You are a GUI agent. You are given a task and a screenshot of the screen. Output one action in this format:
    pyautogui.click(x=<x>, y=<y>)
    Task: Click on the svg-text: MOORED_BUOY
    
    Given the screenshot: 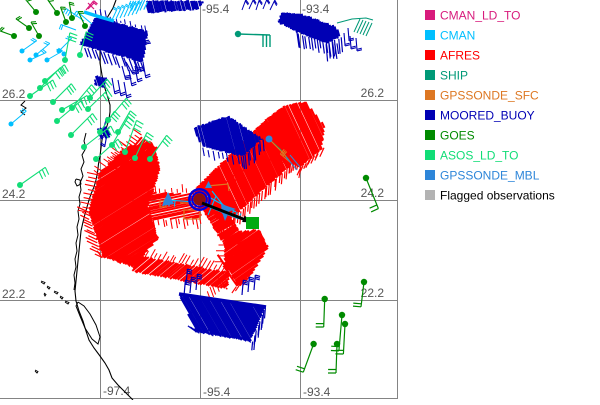 What is the action you would take?
    pyautogui.click(x=487, y=116)
    